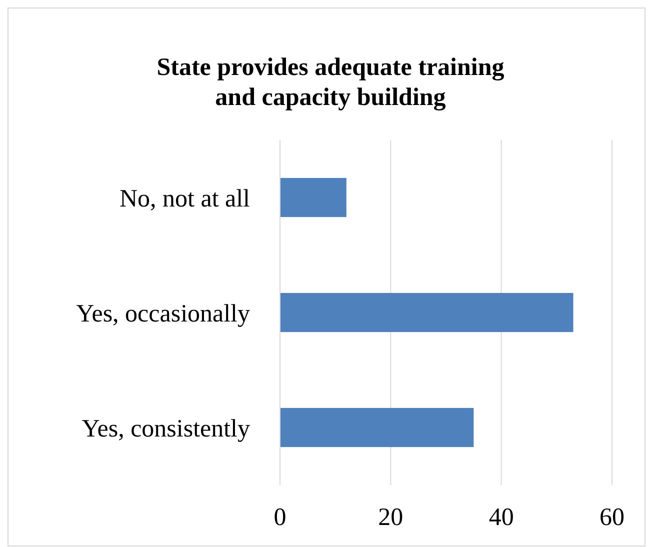  Describe the element at coordinates (391, 517) in the screenshot. I see `x-tick-label: 20` at that location.